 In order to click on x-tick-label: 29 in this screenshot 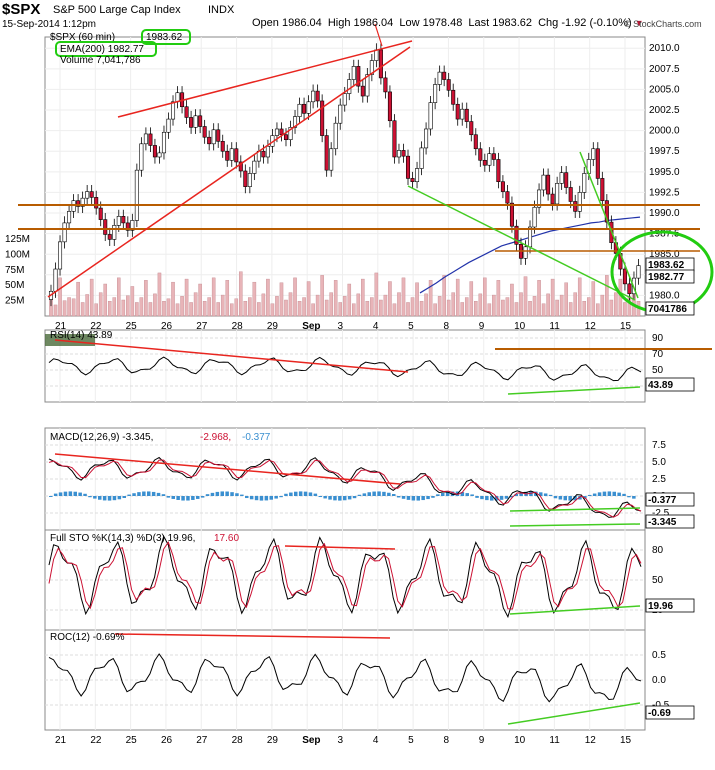, I will do `click(273, 326)`.